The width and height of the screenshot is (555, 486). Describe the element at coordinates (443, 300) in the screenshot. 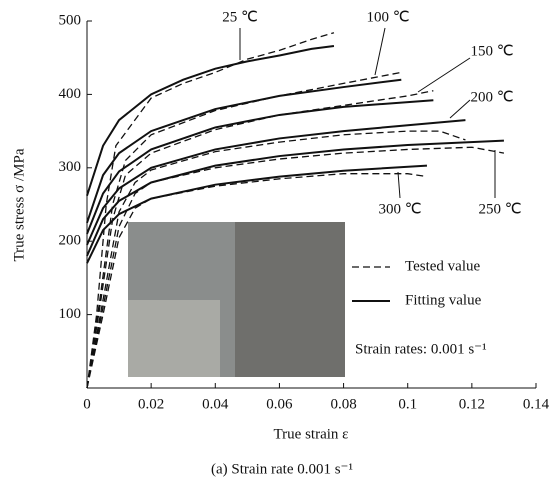

I see `legend-label: Fitting value` at that location.